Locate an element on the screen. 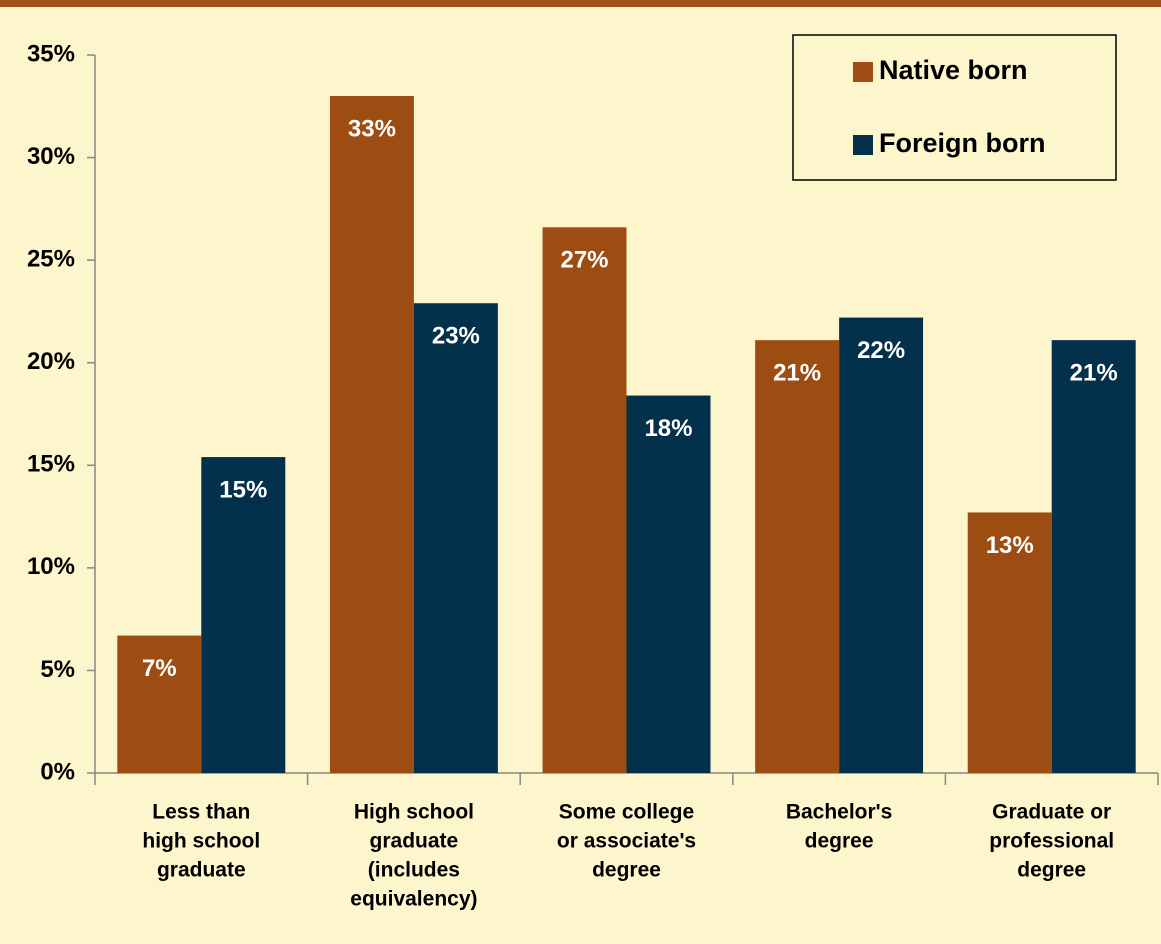 The width and height of the screenshot is (1161, 944). value-label: 23% is located at coordinates (456, 336).